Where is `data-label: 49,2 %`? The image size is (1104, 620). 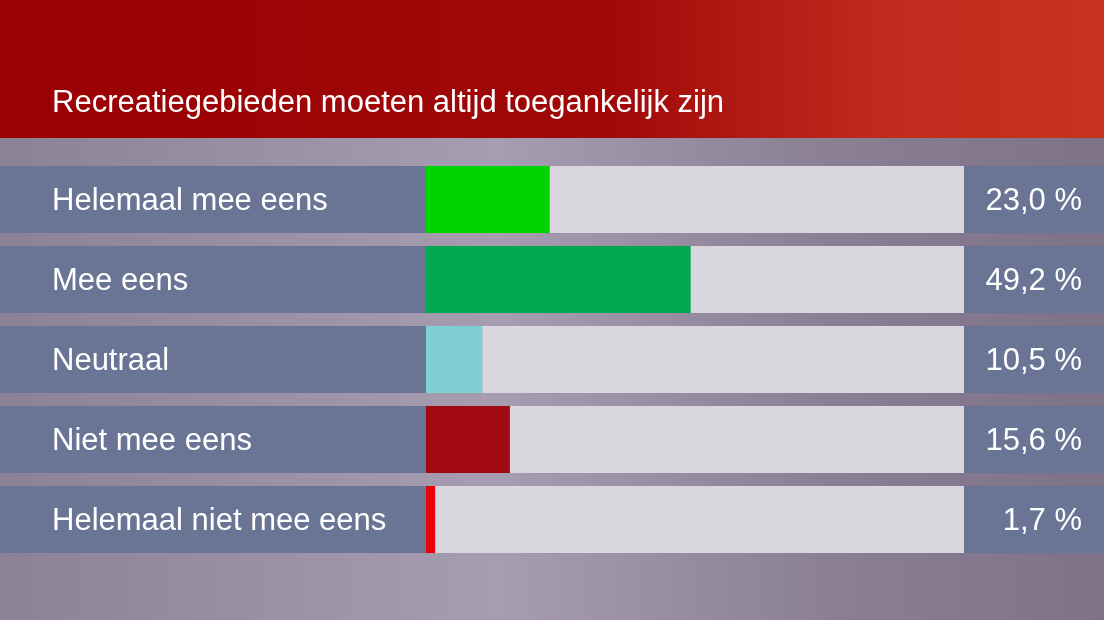 data-label: 49,2 % is located at coordinates (1033, 280).